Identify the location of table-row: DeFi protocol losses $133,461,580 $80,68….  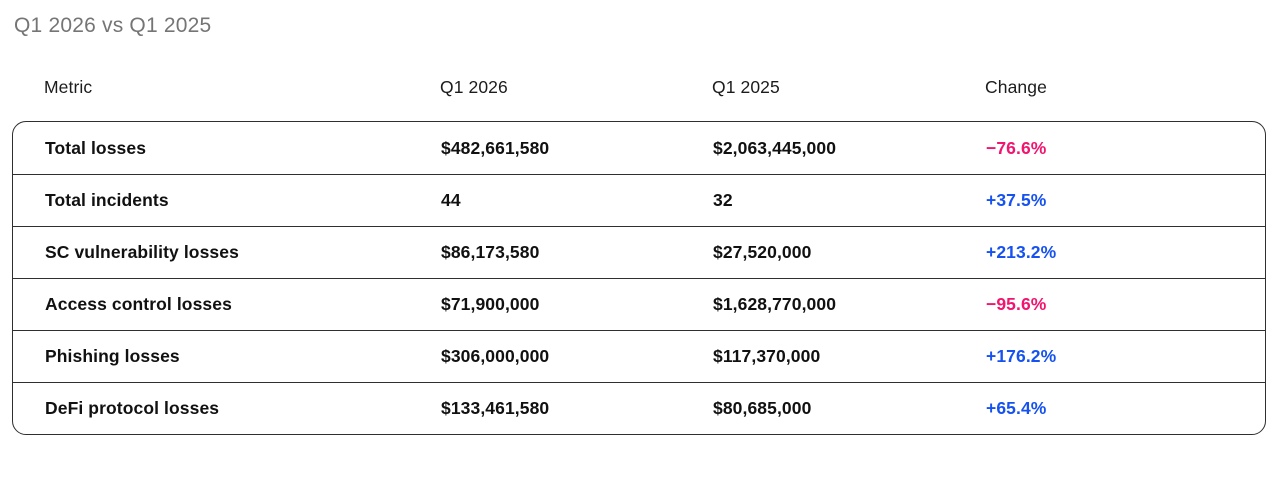
(639, 408).